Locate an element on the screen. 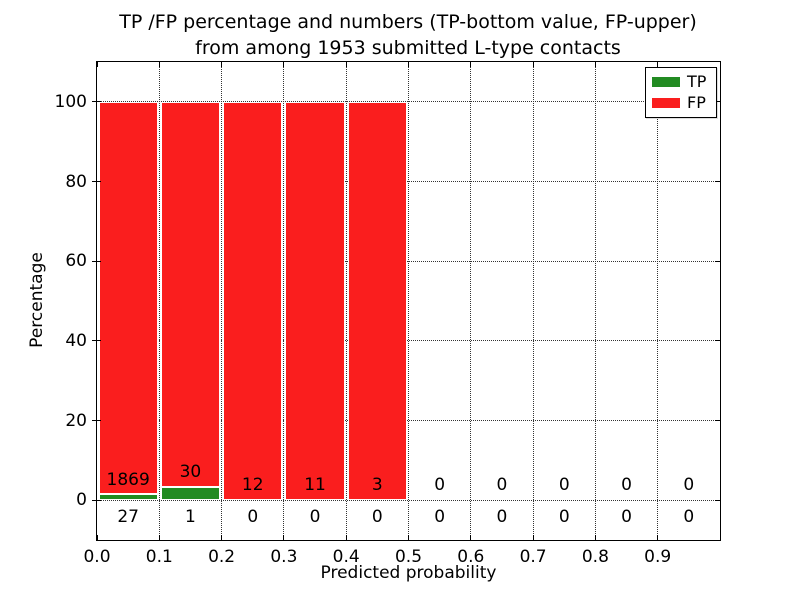 This screenshot has width=800, height=600. legend: TP FP is located at coordinates (681, 92).